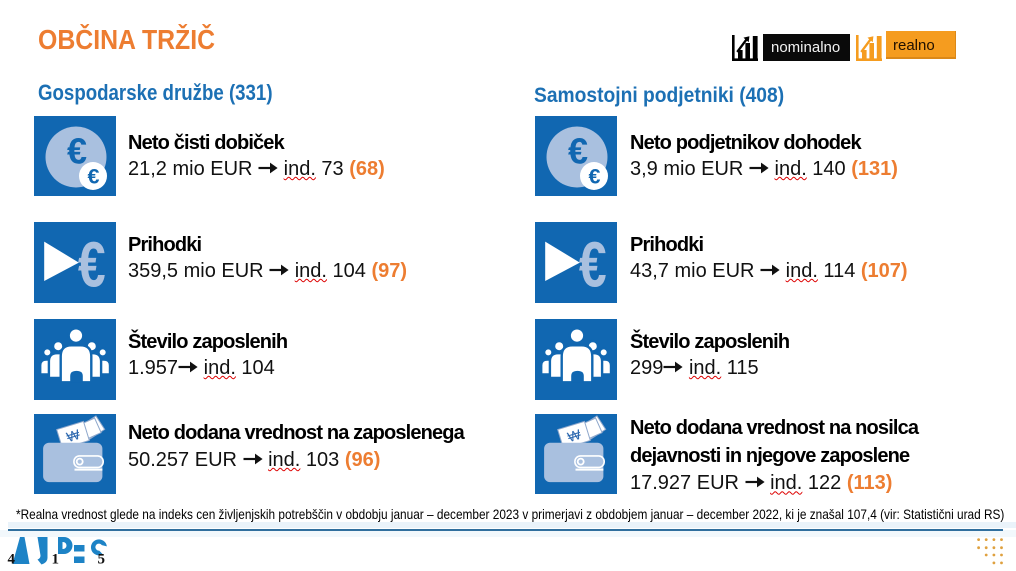  Describe the element at coordinates (56, 560) in the screenshot. I see `svg-text: 1` at that location.